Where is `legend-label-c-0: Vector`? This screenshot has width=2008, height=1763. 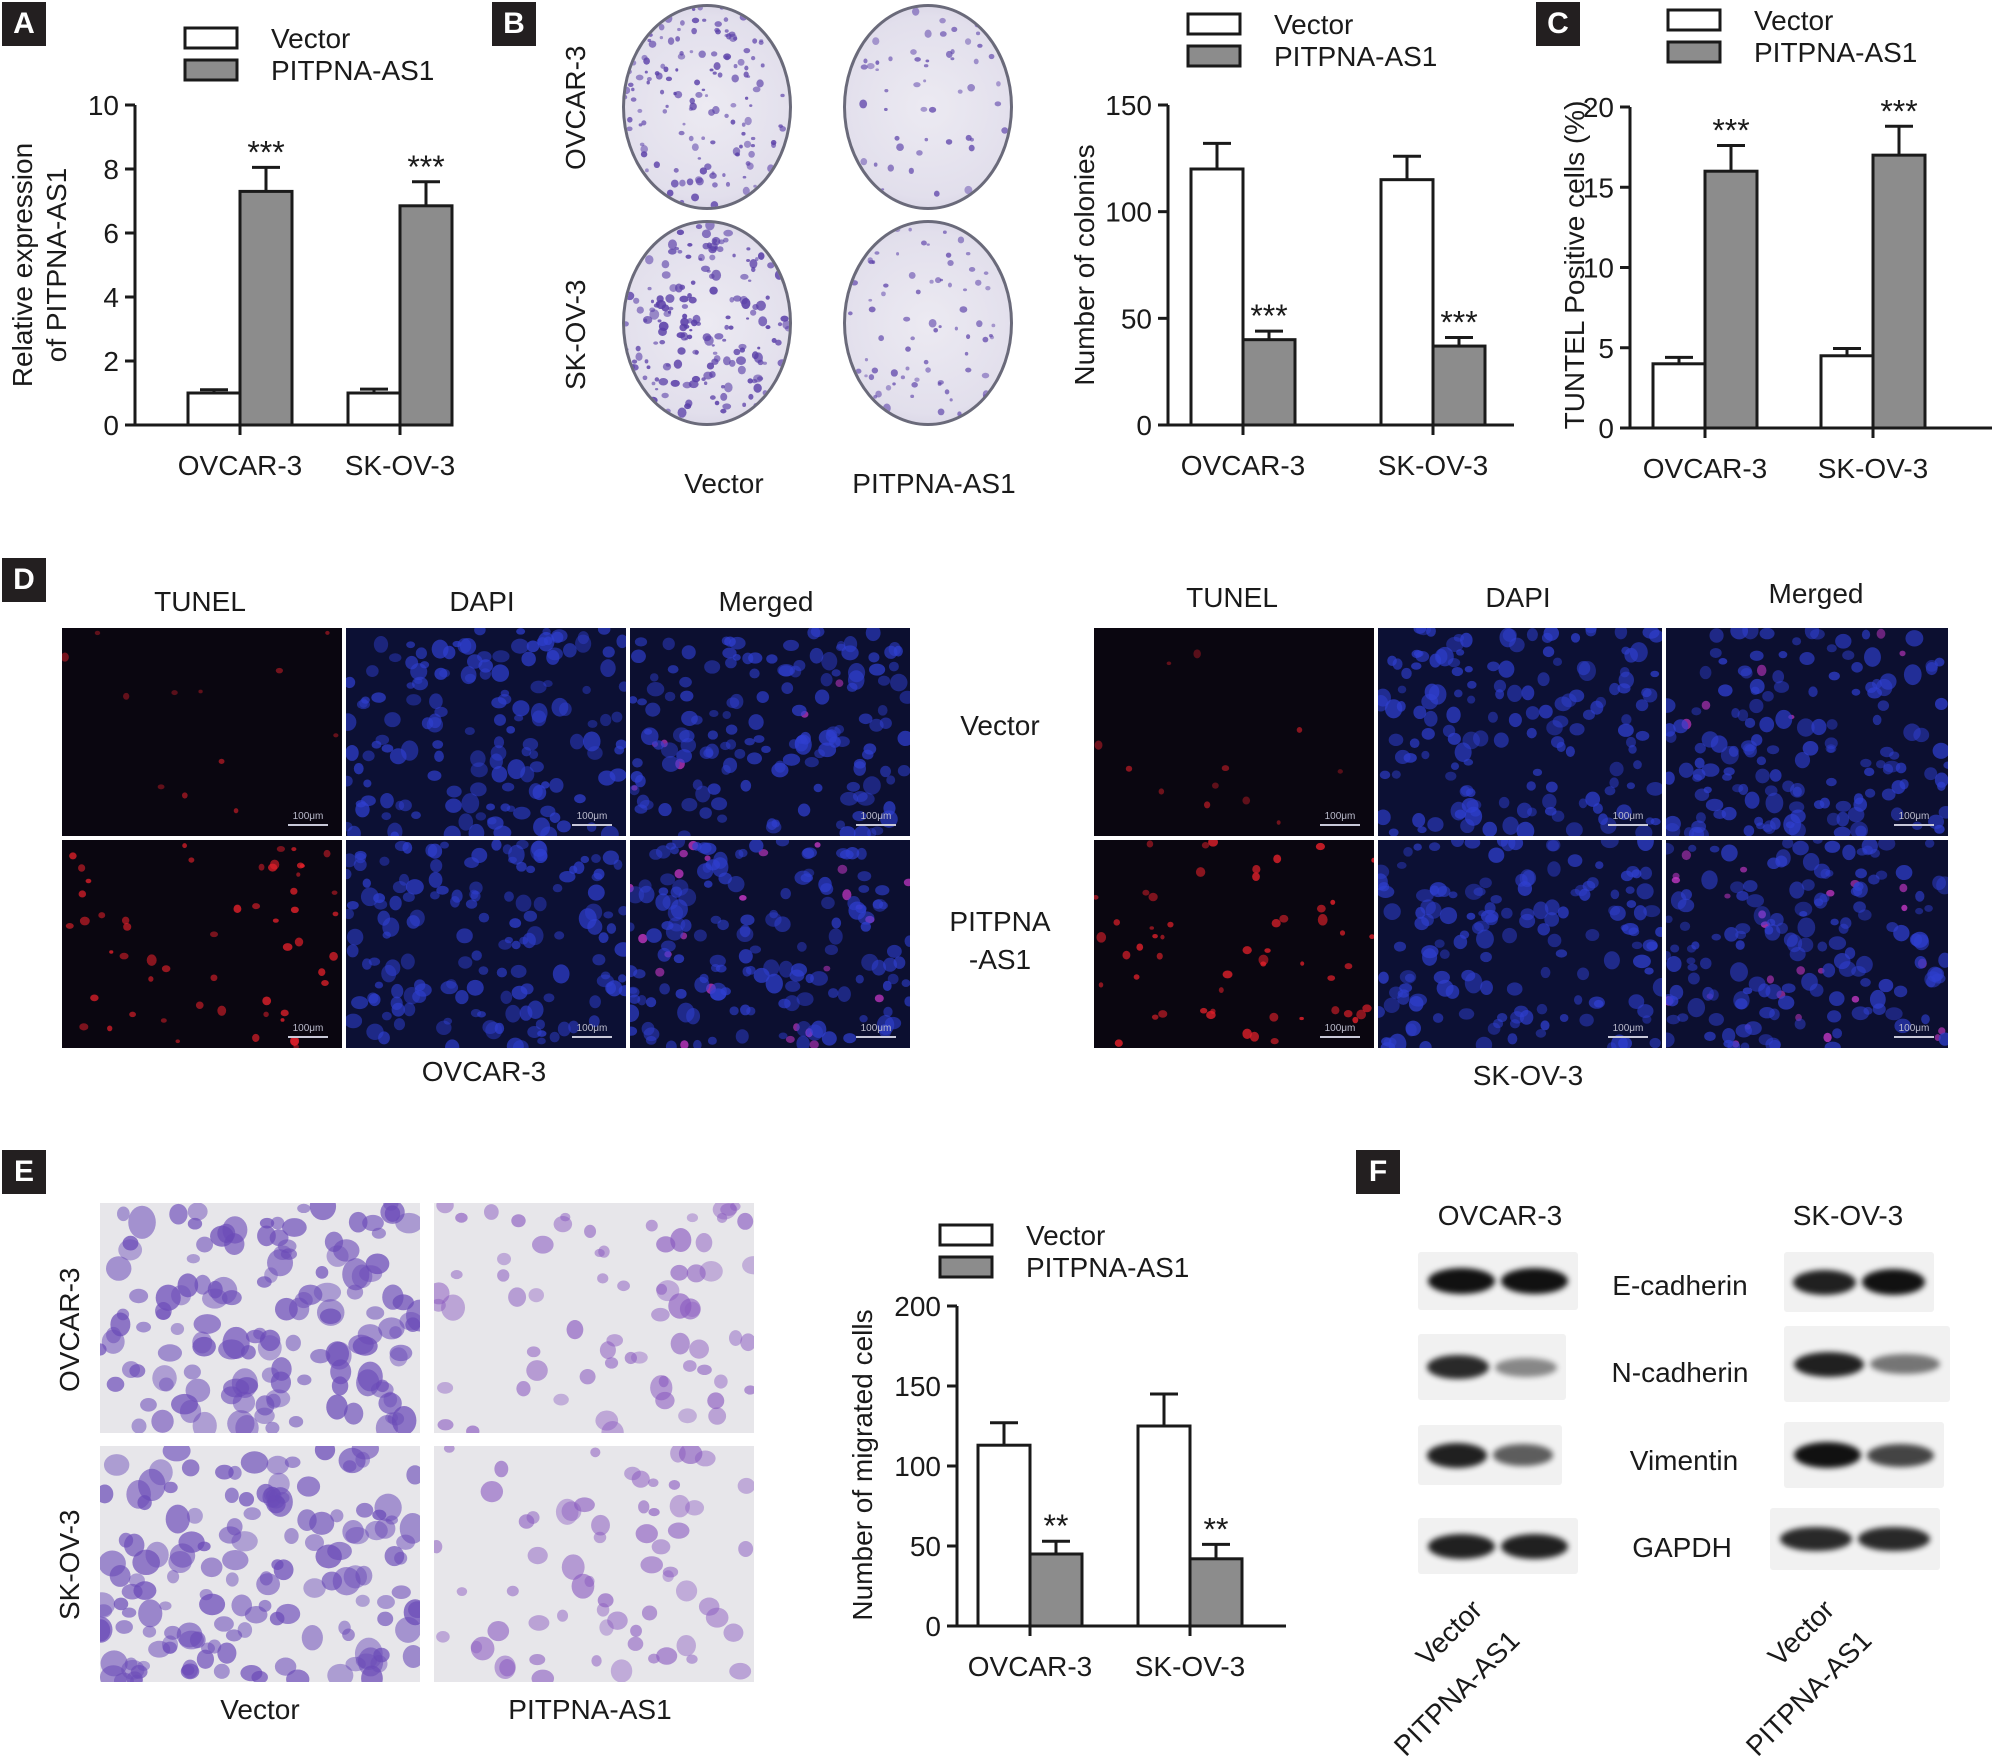
legend-label-c-0: Vector is located at coordinates (1793, 20).